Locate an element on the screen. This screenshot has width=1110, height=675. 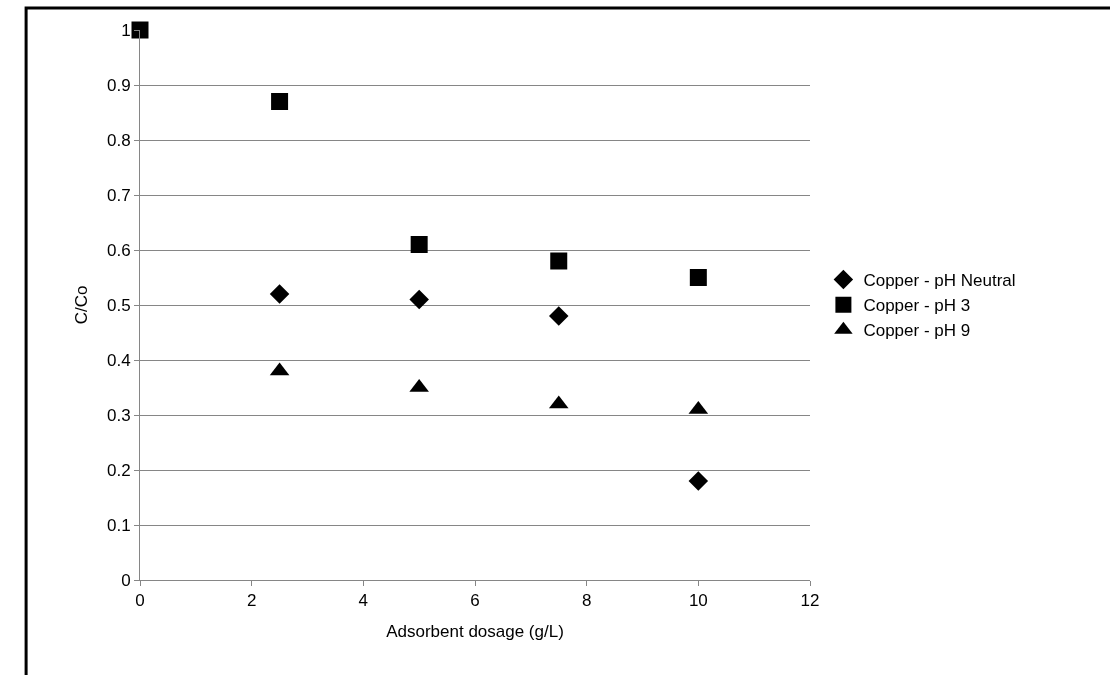
x-axis-title: Adsorbent dosage (g/L) is located at coordinates (475, 631).